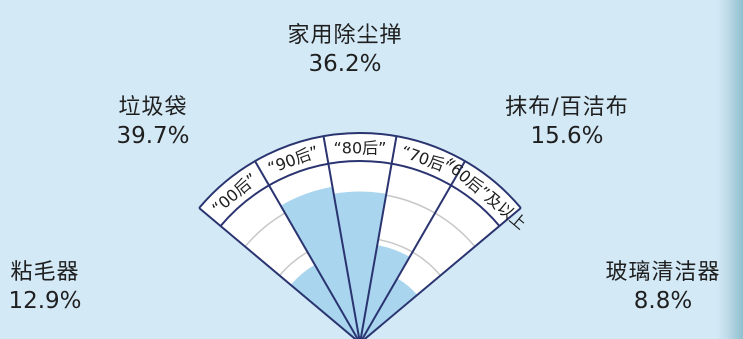 The height and width of the screenshot is (339, 743). Describe the element at coordinates (730, 169) in the screenshot. I see `background-edge` at that location.